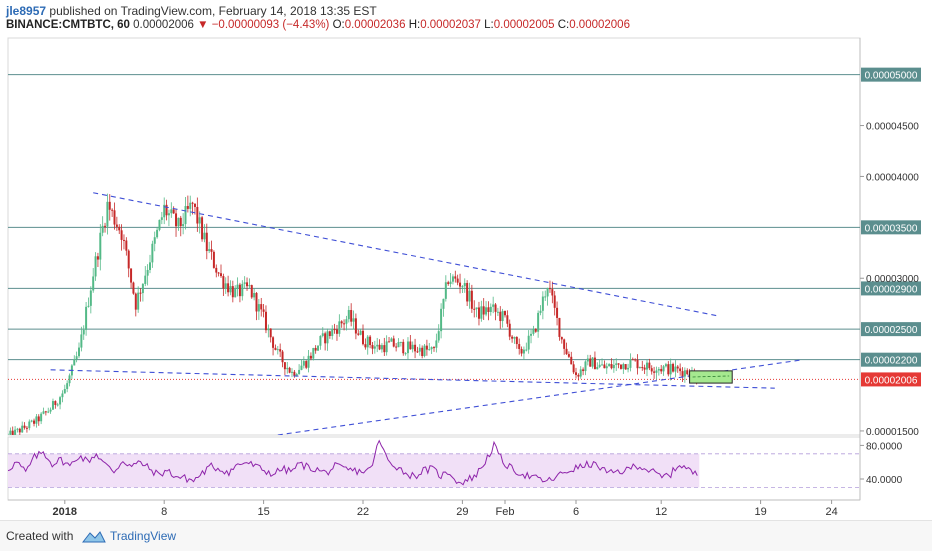 Image resolution: width=932 pixels, height=551 pixels. Describe the element at coordinates (831, 512) in the screenshot. I see `x-tick-label-9: 24` at that location.